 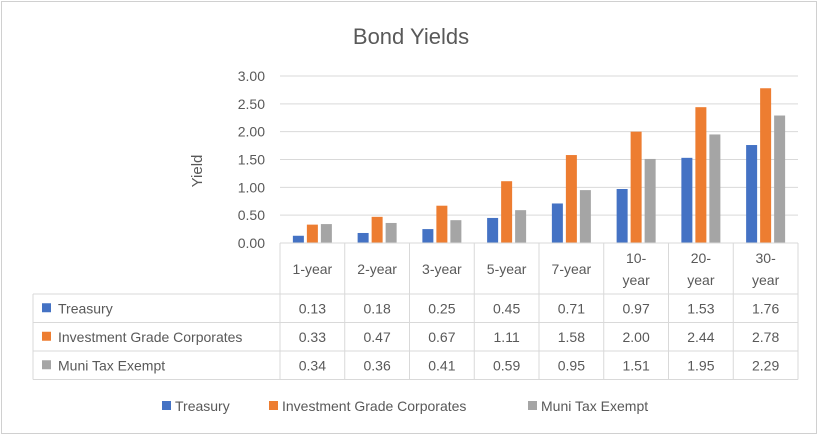 I want to click on data-cell: 0.47, so click(x=377, y=337).